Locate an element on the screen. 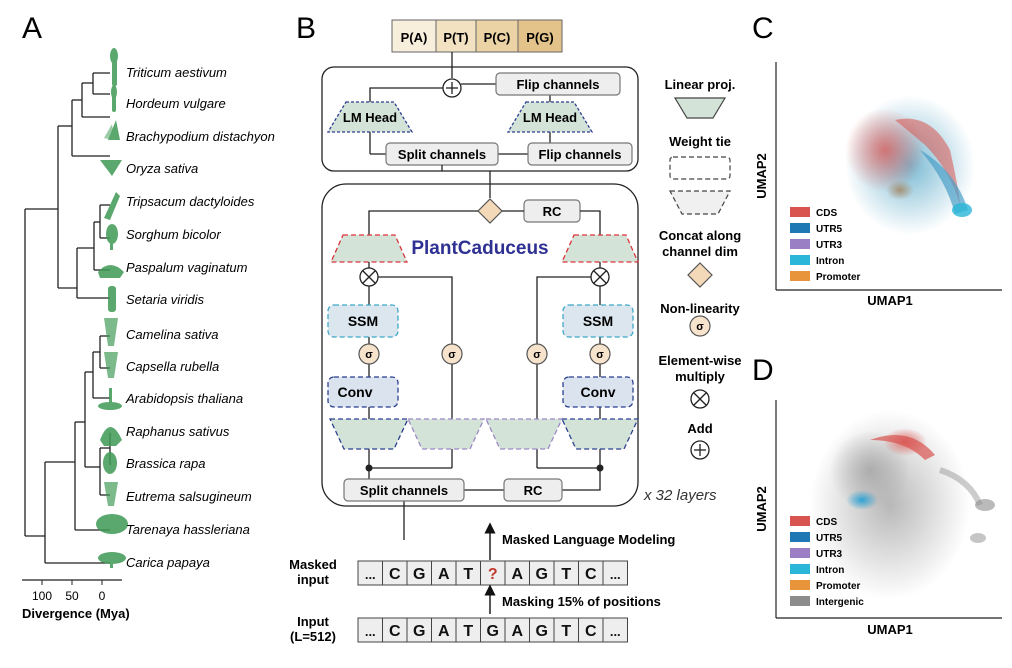  output-probabilities: P(A) P(T) P(C) P(G) is located at coordinates (477, 36).